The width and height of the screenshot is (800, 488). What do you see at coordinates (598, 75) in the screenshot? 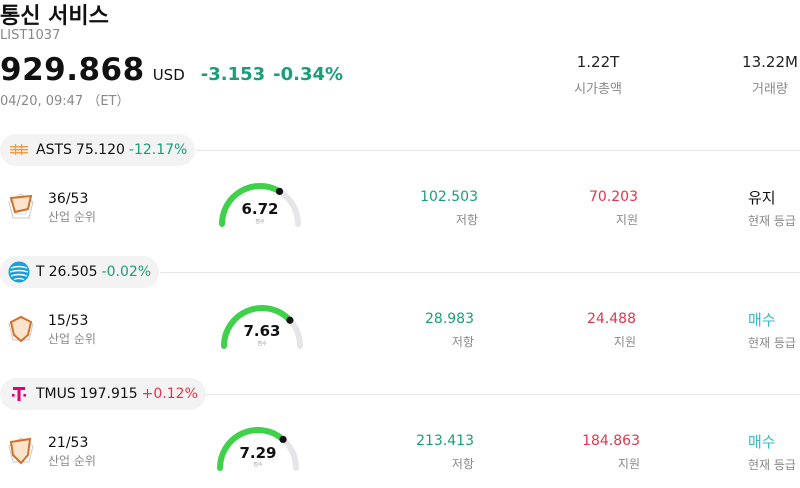
I see `market-cap-stat: 1.22T 시가총액` at bounding box center [598, 75].